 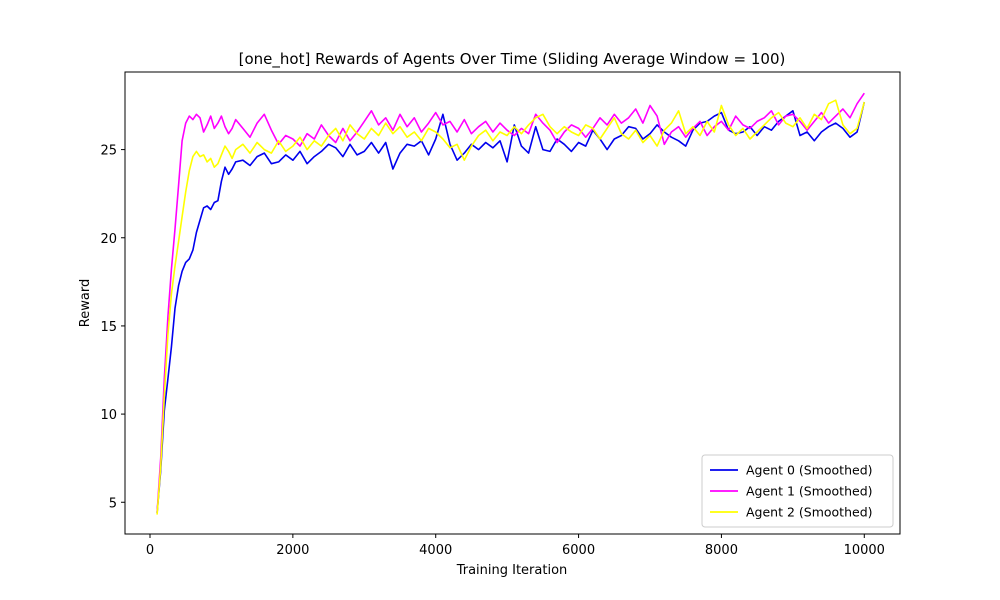 What do you see at coordinates (809, 512) in the screenshot?
I see `legend-label-agent-2: Agent 2 (Smoothed)` at bounding box center [809, 512].